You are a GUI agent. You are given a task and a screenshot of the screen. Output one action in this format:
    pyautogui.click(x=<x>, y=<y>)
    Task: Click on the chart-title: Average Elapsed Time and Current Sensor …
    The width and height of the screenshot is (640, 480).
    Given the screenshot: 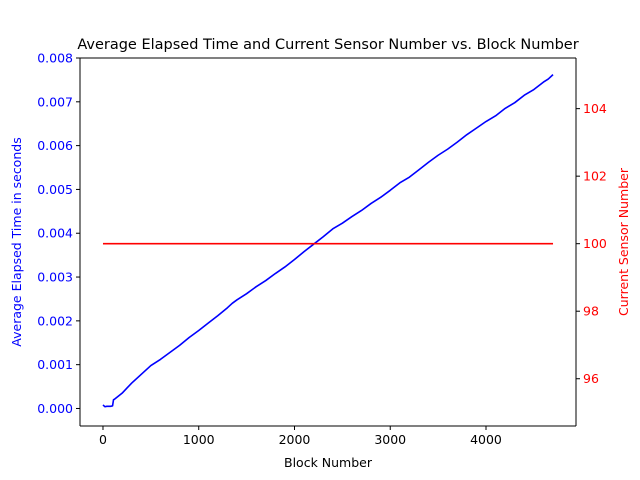 What is the action you would take?
    pyautogui.click(x=327, y=45)
    